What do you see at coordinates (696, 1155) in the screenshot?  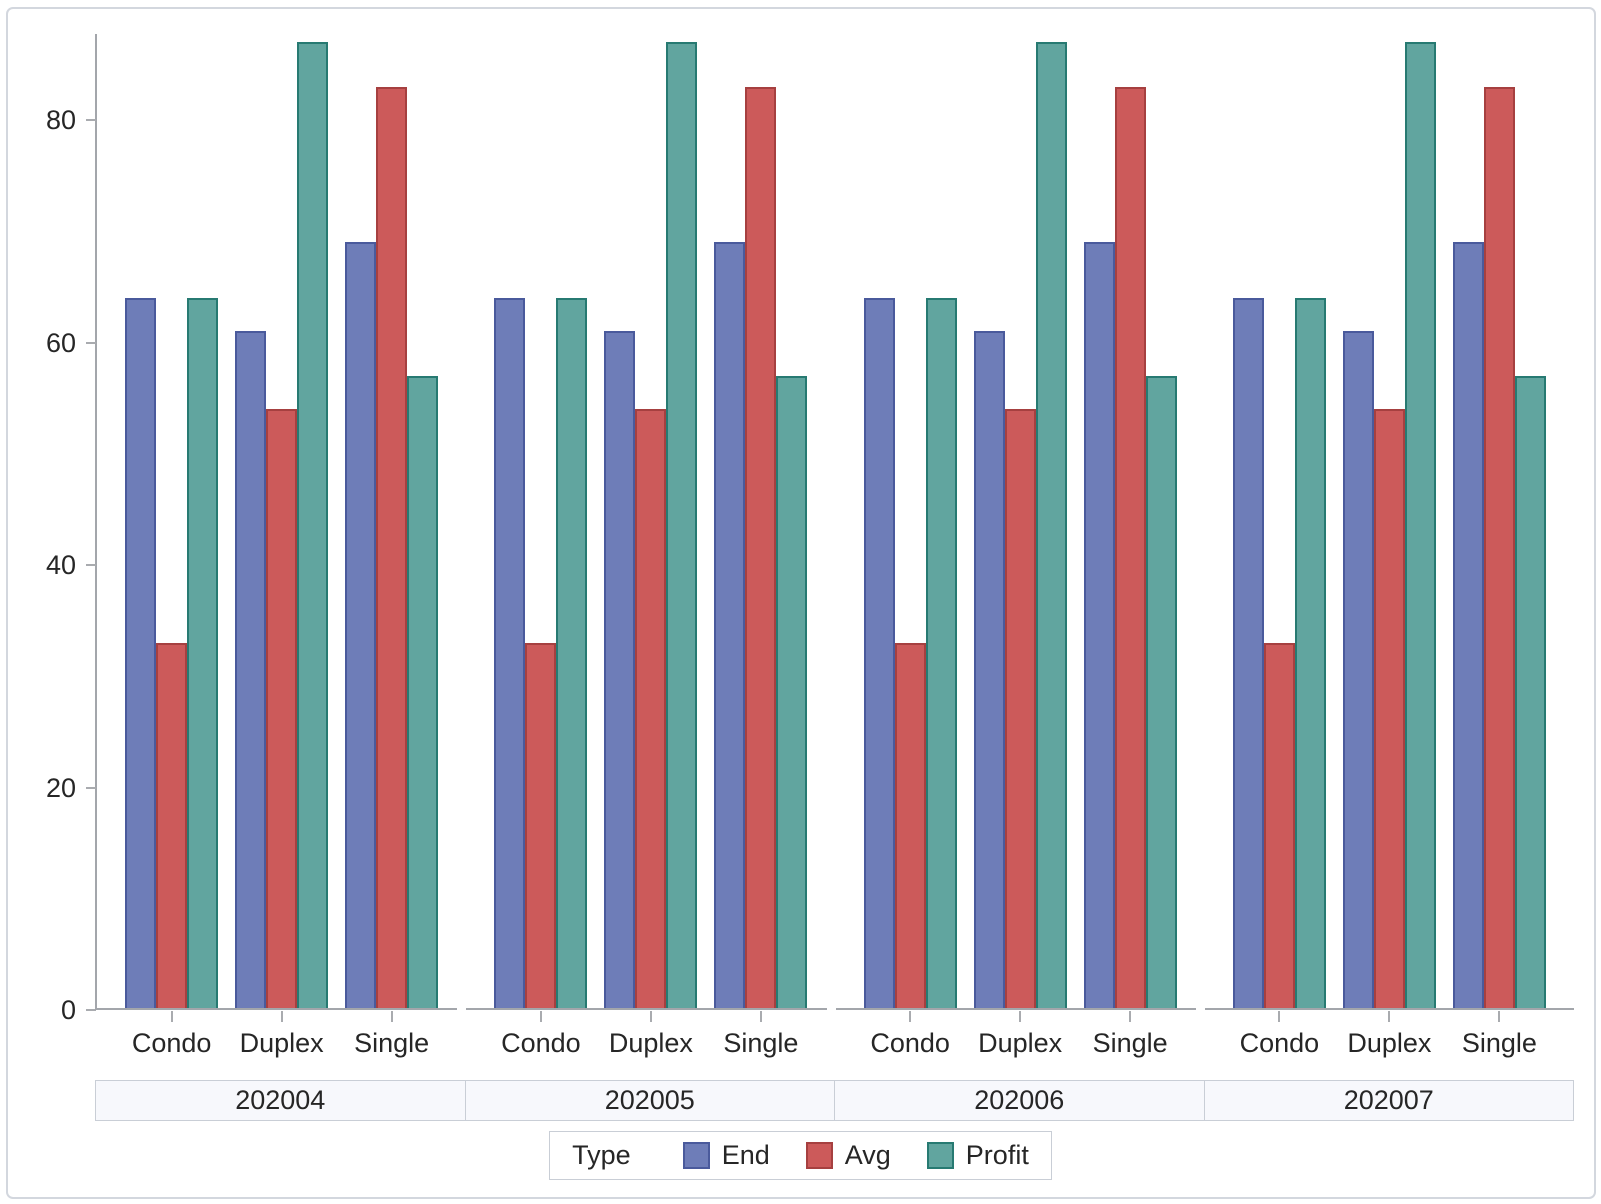 I see `legend-swatch-end` at bounding box center [696, 1155].